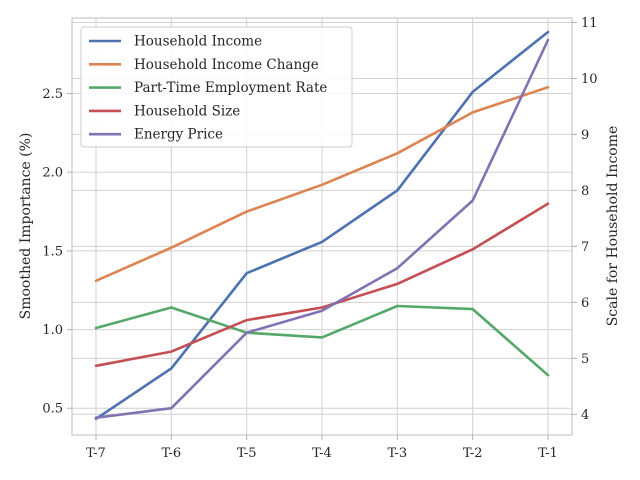 The height and width of the screenshot is (480, 640). Describe the element at coordinates (585, 359) in the screenshot. I see `y2-tick-label: 5` at that location.